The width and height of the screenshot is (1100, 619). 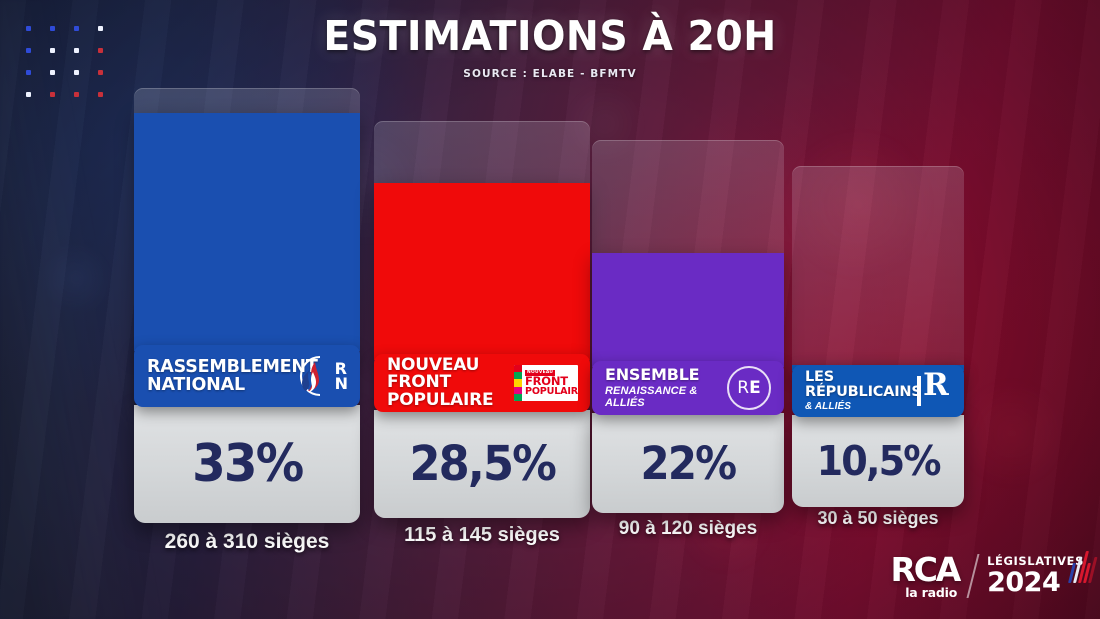 I want to click on nfp-line1: FRONT, so click(x=546, y=381).